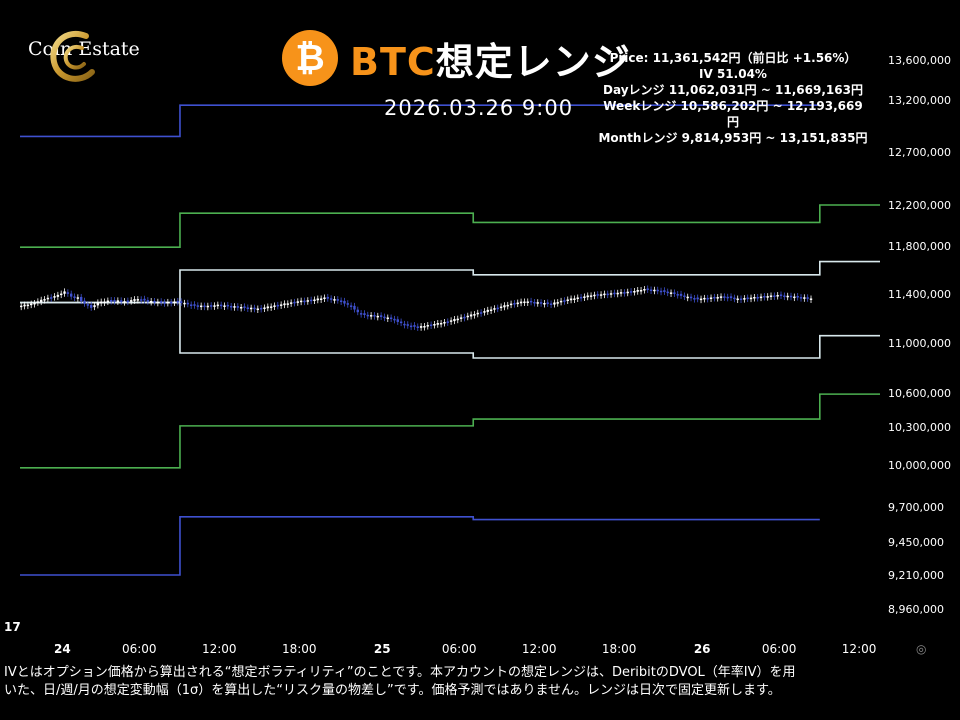 Image resolution: width=960 pixels, height=720 pixels. I want to click on price-series, so click(416, 308).